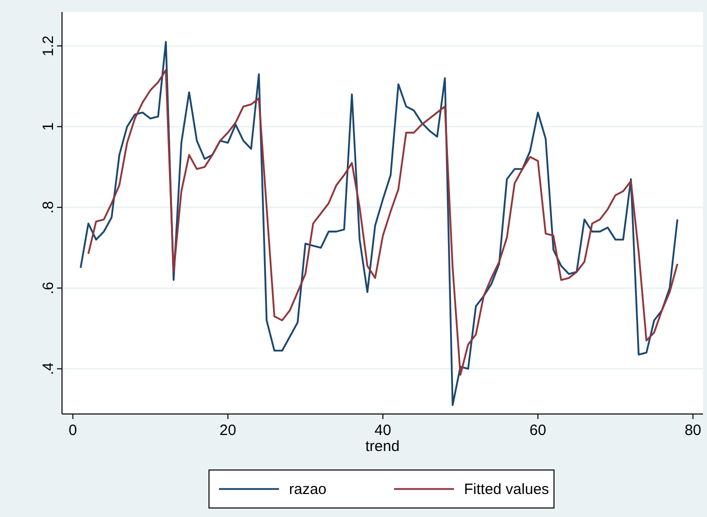 The height and width of the screenshot is (517, 707). I want to click on y-tick-label: .8, so click(48, 207).